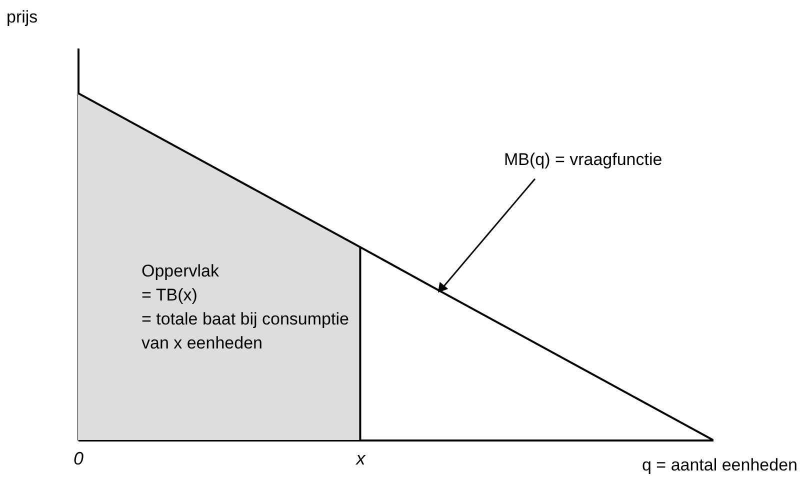  I want to click on x-tick-label: x, so click(360, 458).